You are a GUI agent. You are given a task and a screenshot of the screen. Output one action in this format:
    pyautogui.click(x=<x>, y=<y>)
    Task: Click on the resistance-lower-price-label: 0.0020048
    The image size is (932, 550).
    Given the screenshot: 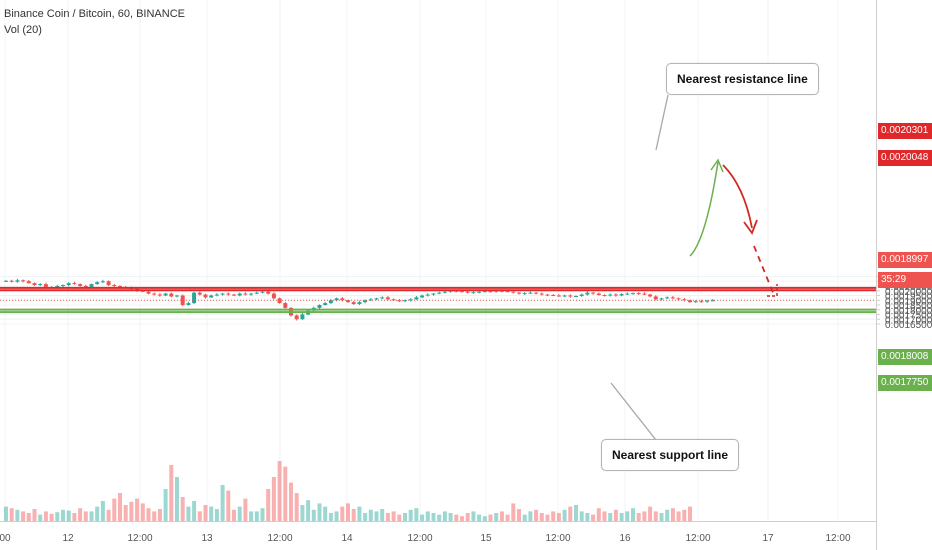 What is the action you would take?
    pyautogui.click(x=905, y=158)
    